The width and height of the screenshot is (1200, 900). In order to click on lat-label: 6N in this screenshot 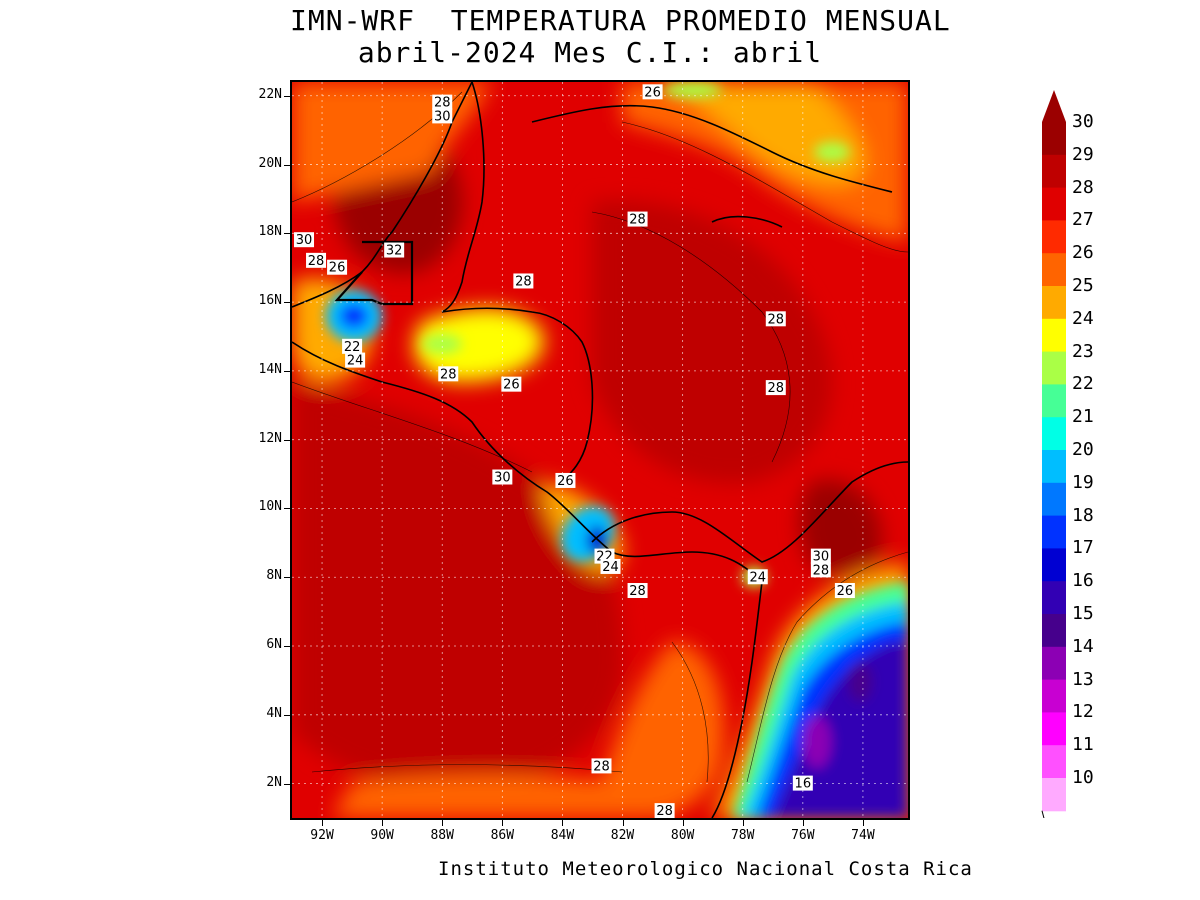, I will do `click(274, 645)`.